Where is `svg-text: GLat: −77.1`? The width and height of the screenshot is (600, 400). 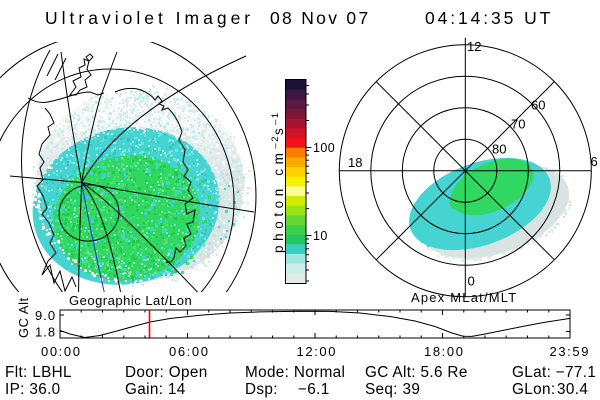
svg-text: GLat: −77.1 is located at coordinates (554, 372).